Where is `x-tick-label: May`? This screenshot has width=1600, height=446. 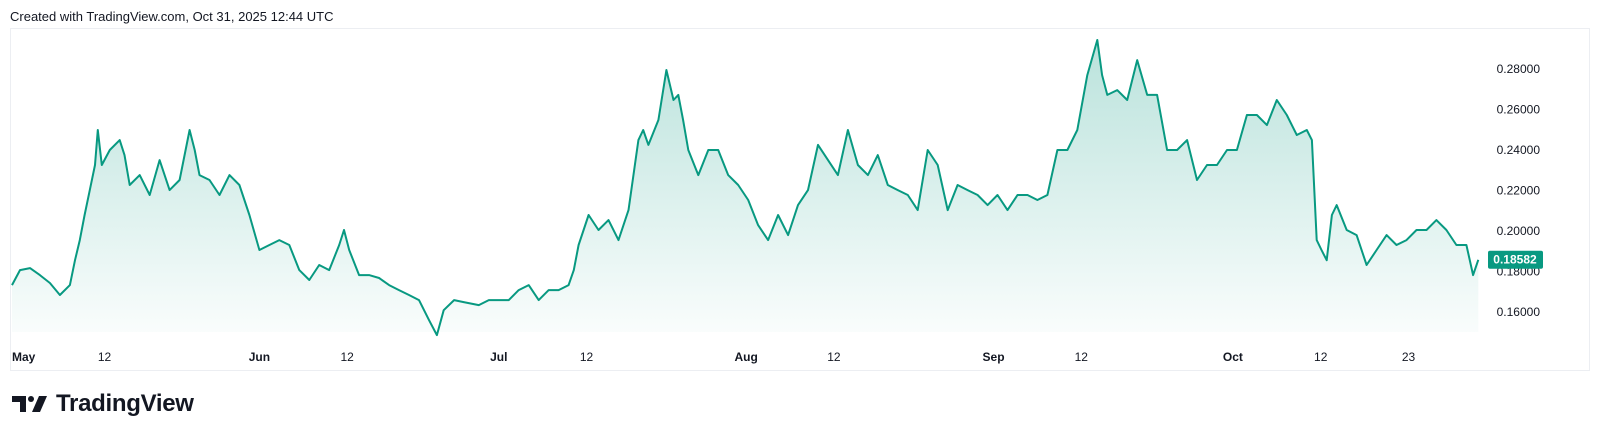
x-tick-label: May is located at coordinates (24, 357).